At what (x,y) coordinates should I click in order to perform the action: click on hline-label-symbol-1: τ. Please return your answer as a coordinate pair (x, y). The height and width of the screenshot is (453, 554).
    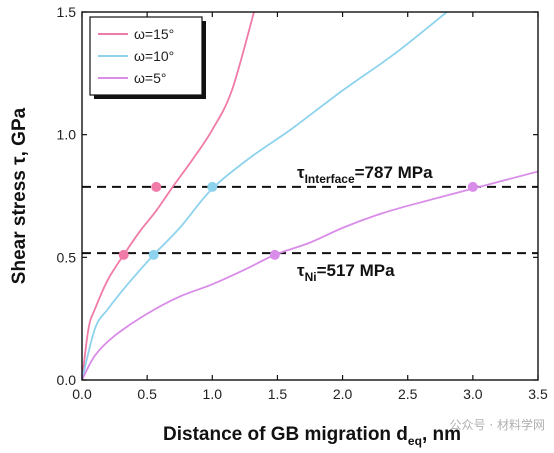
    Looking at the image, I should click on (301, 270).